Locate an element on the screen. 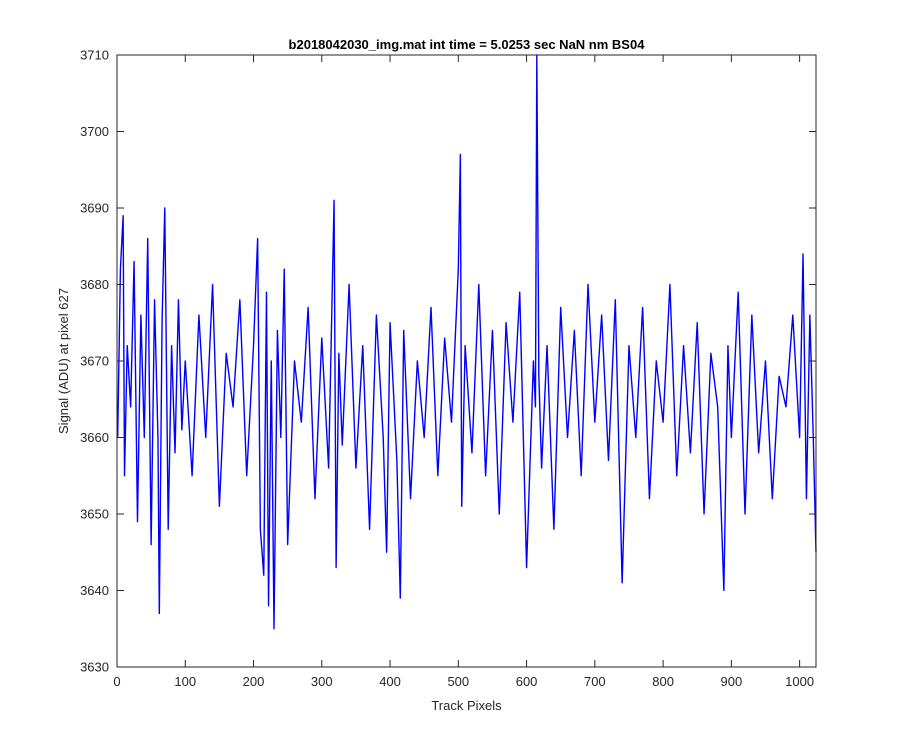 This screenshot has height=750, width=900. x-tick-label: 300 is located at coordinates (322, 681).